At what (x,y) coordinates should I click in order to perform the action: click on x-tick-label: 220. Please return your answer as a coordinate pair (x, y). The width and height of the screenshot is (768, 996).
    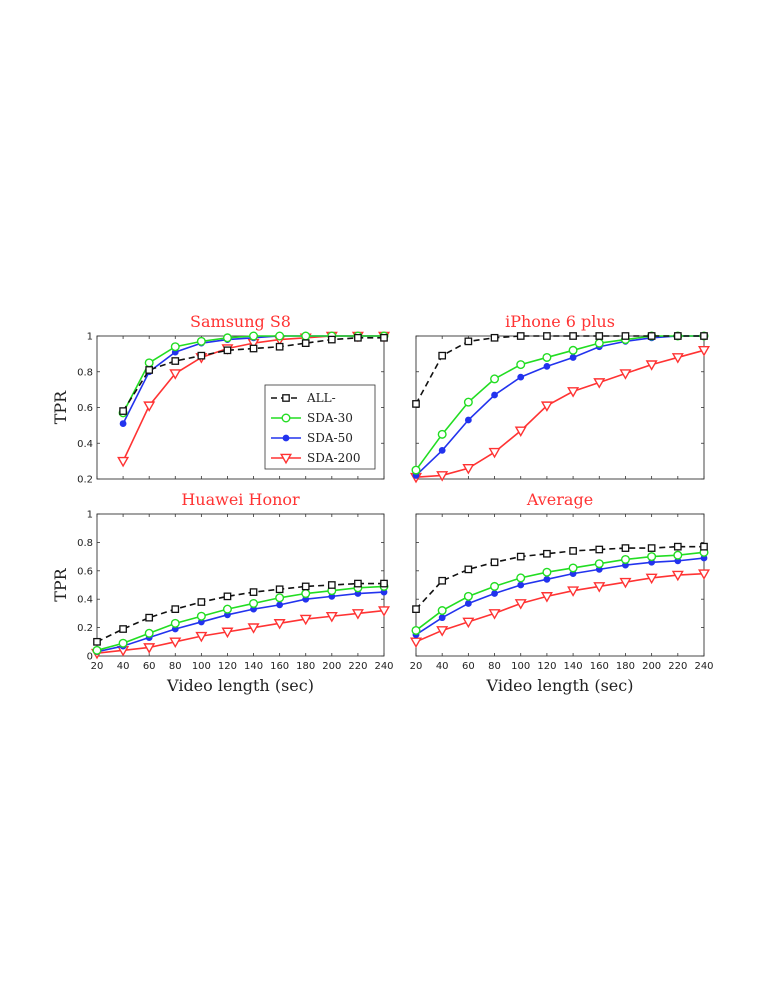
    Looking at the image, I should click on (677, 666).